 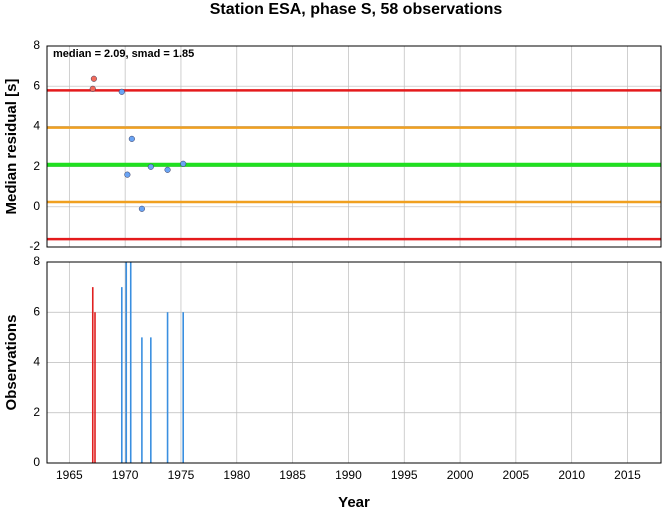 What do you see at coordinates (69, 475) in the screenshot?
I see `x-tick-label: 1965` at bounding box center [69, 475].